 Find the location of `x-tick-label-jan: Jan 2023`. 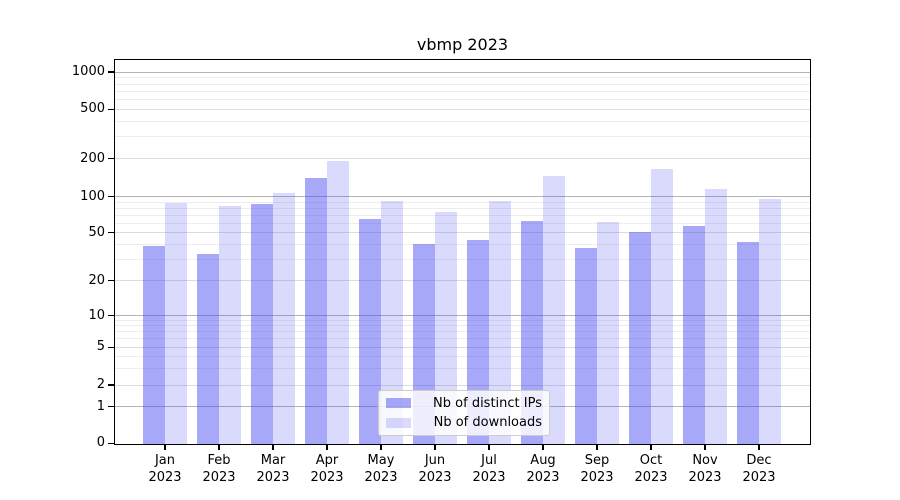

x-tick-label-jan: Jan 2023 is located at coordinates (165, 469).